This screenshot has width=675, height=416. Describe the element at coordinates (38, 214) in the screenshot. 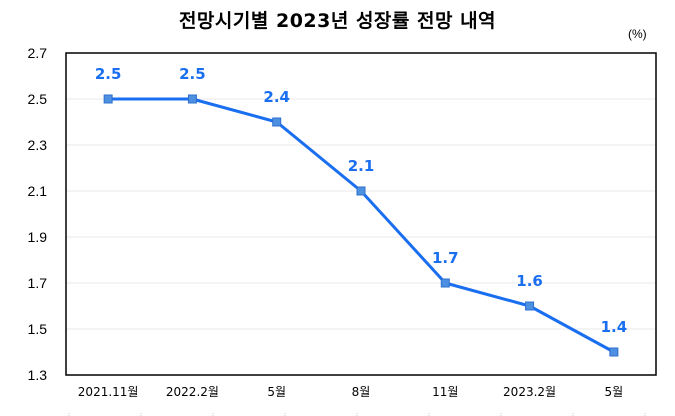

I see `y-axis-labels: 1.3 1.5 1.7 1.9 2.1 2.3 2.5 2.7` at that location.